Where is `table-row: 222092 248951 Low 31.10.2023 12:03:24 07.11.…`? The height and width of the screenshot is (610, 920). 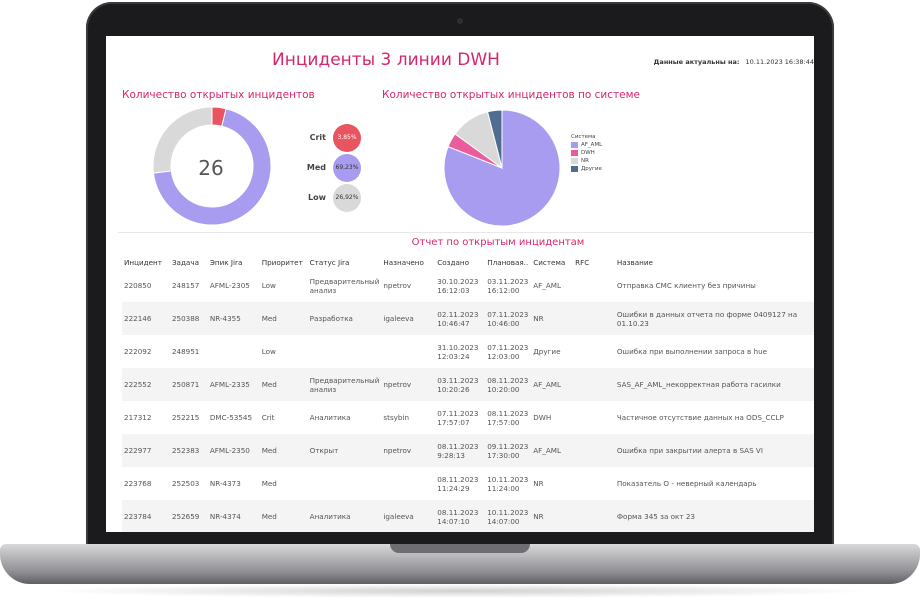 table-row: 222092 248951 Low 31.10.2023 12:03:24 07.11.… is located at coordinates (468, 351).